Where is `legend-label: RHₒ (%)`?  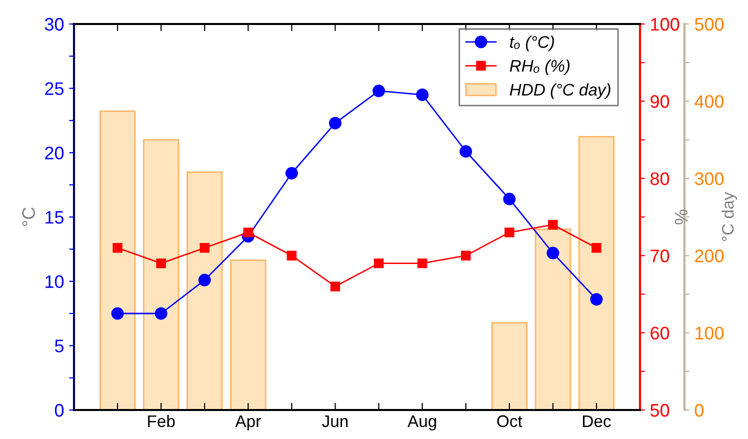 legend-label: RHₒ (%) is located at coordinates (540, 68).